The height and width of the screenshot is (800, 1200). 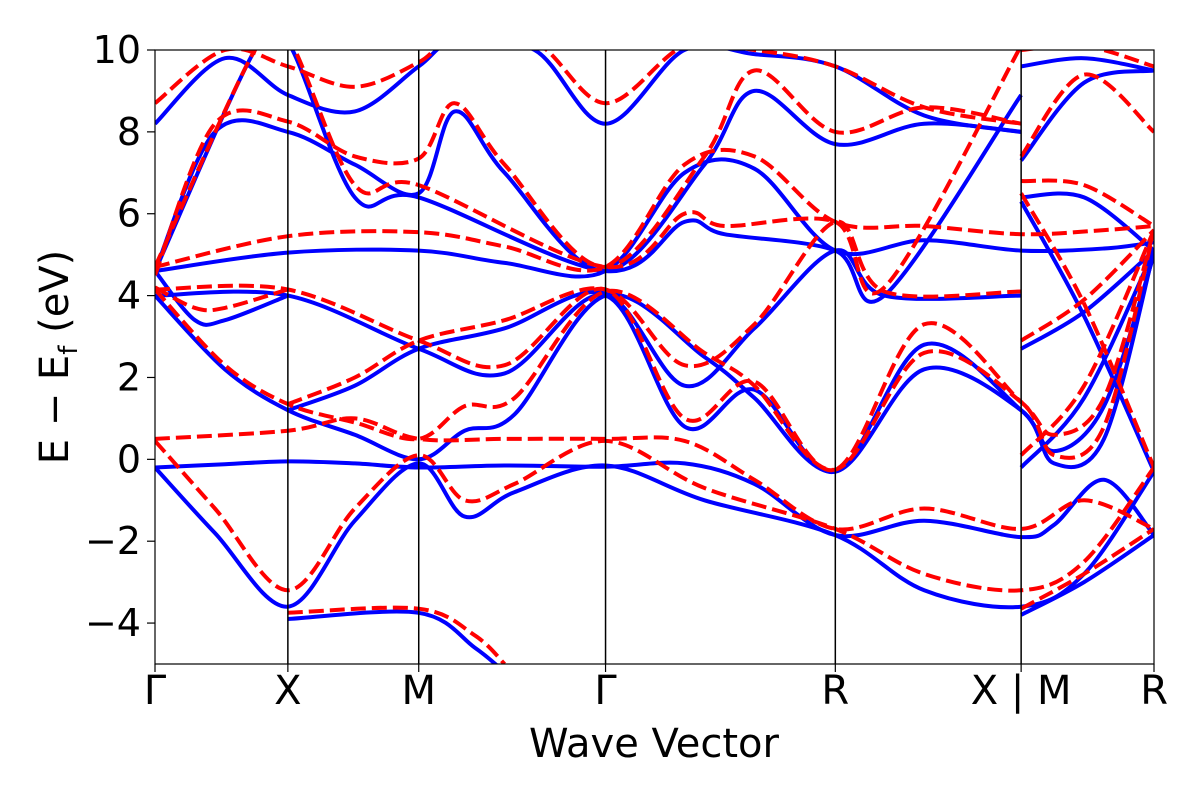 What do you see at coordinates (113, 623) in the screenshot?
I see `y-tick-label: −4` at bounding box center [113, 623].